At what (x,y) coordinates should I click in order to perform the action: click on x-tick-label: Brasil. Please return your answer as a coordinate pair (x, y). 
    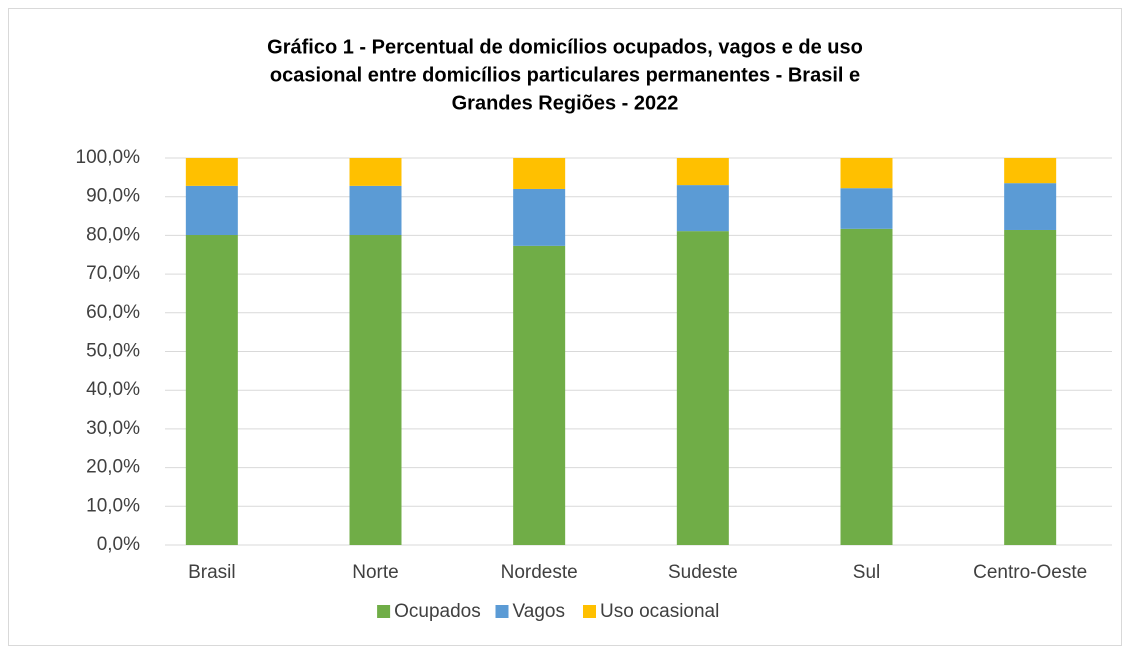
    Looking at the image, I should click on (212, 572).